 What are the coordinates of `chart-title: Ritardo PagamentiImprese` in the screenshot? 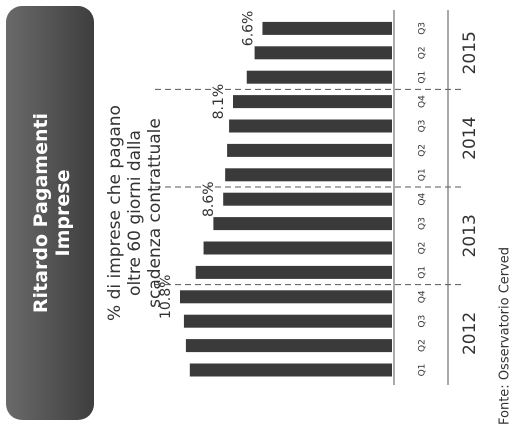 It's located at (52, 213).